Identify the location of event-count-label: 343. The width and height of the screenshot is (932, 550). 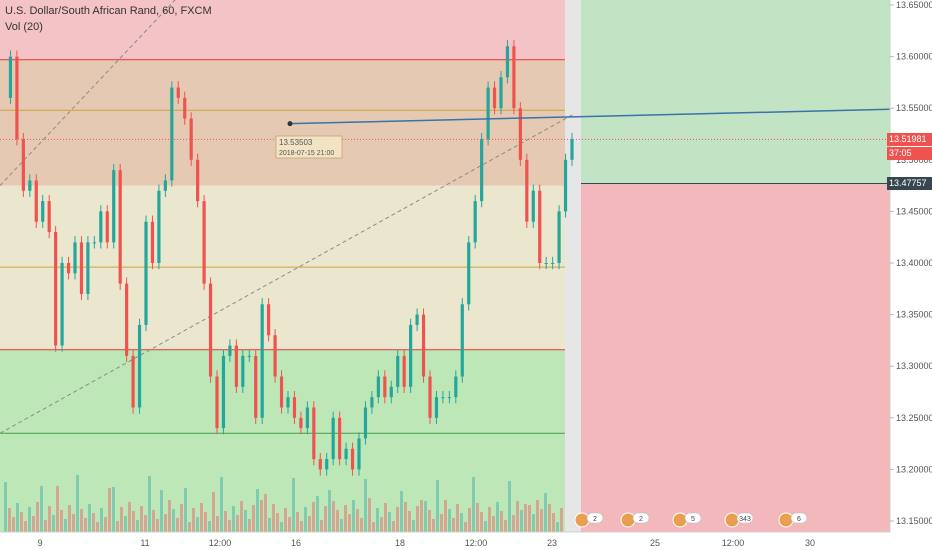
(745, 519).